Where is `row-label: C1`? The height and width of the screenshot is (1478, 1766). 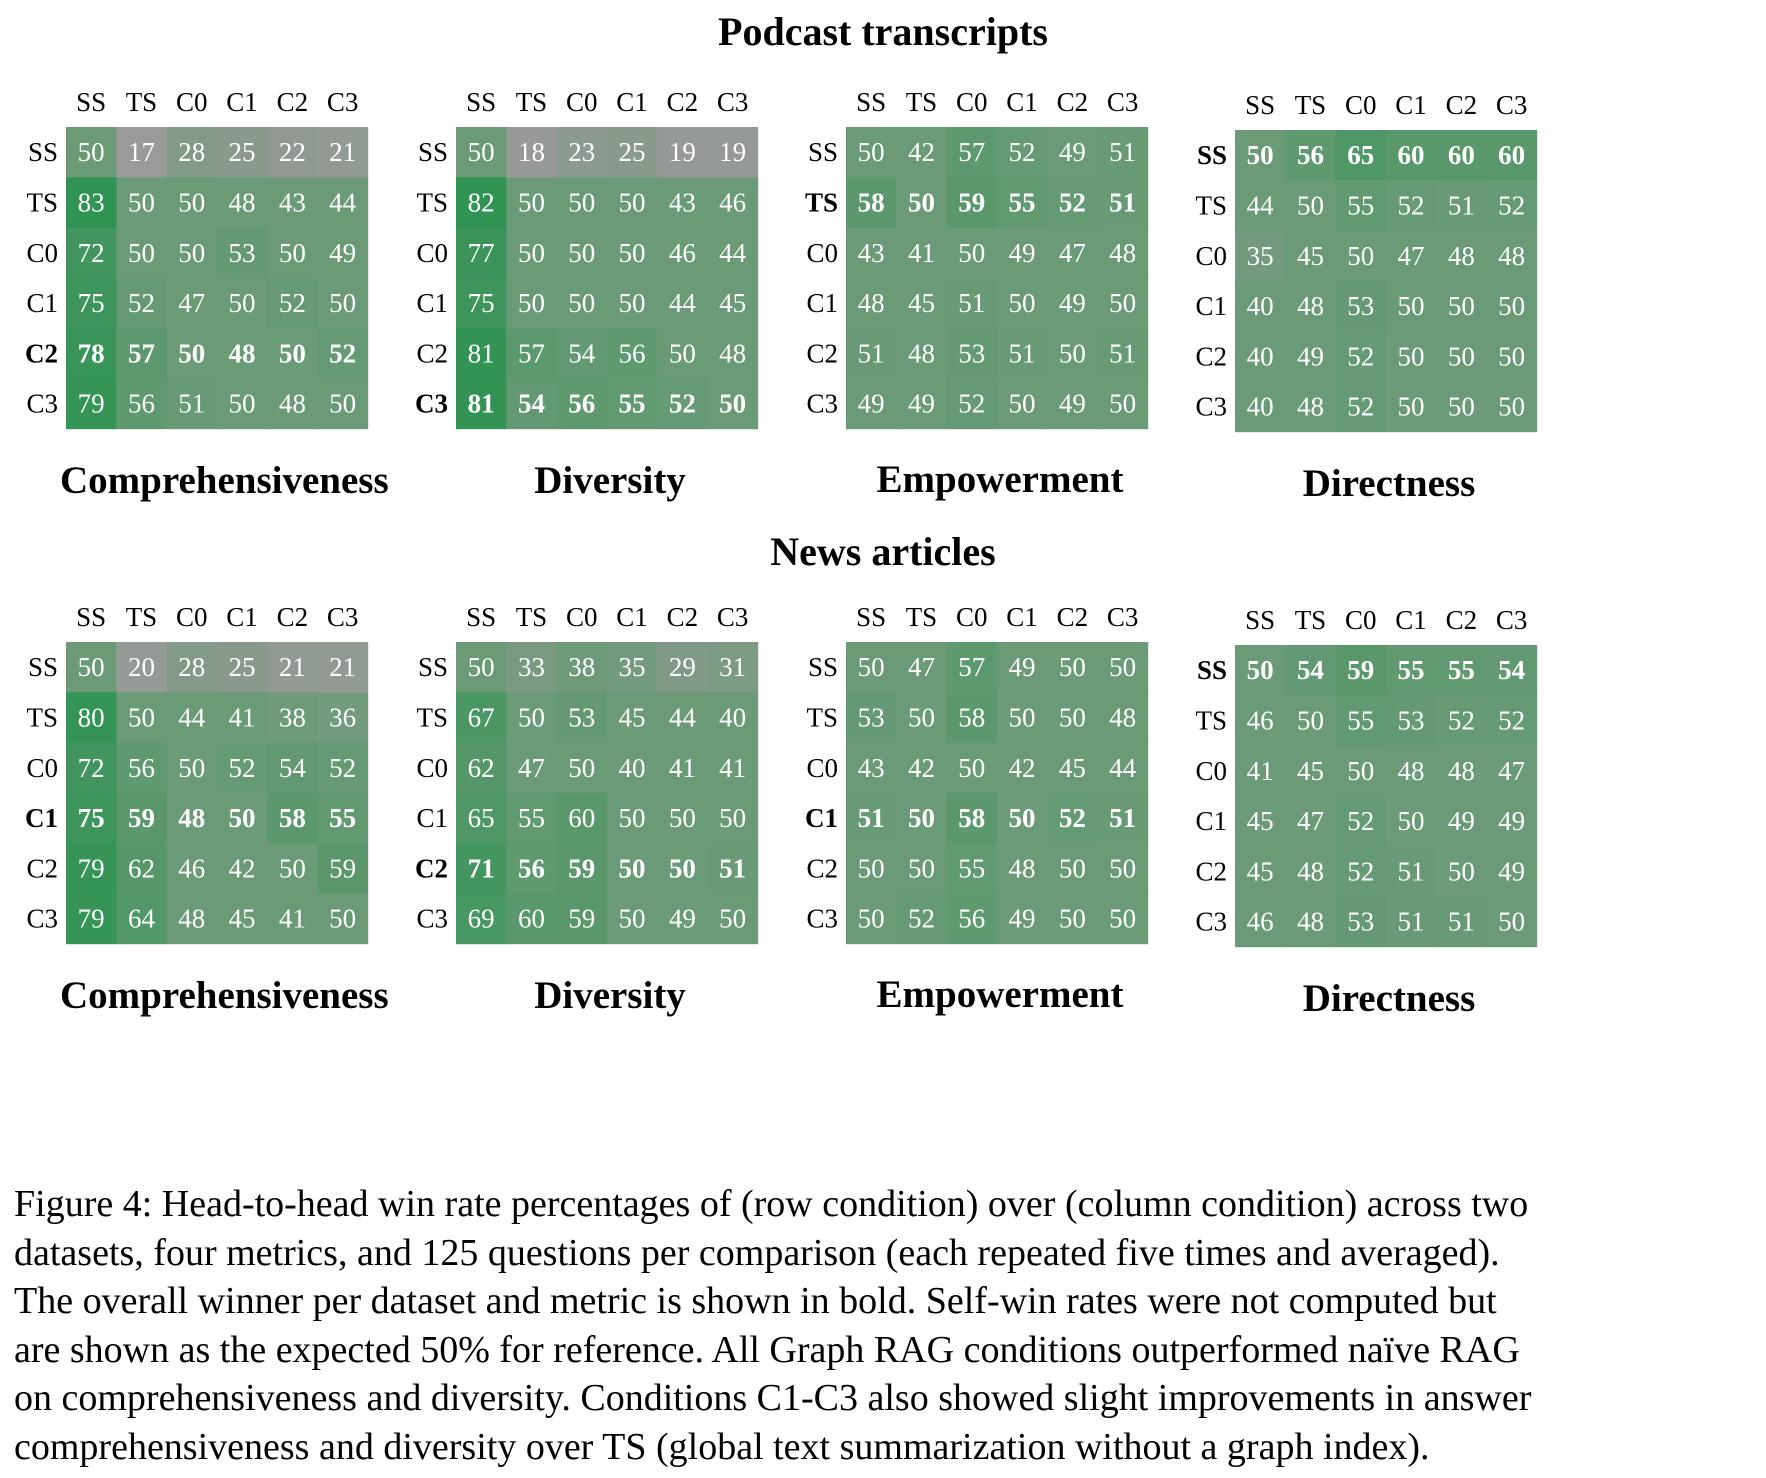
row-label: C1 is located at coordinates (822, 303).